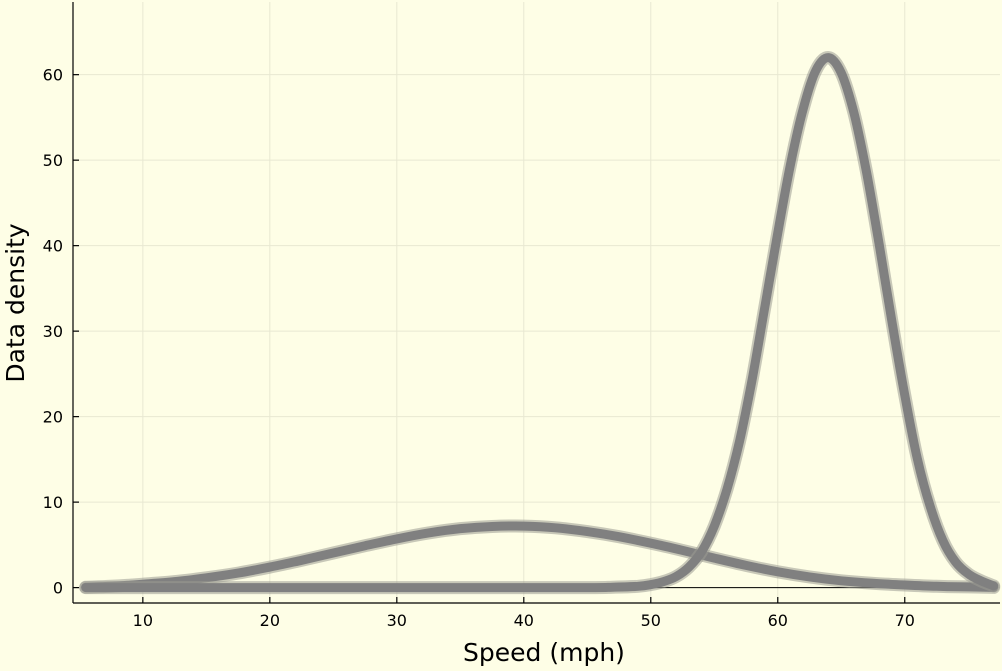 The height and width of the screenshot is (671, 1002). I want to click on x-tick-label: 40, so click(524, 620).